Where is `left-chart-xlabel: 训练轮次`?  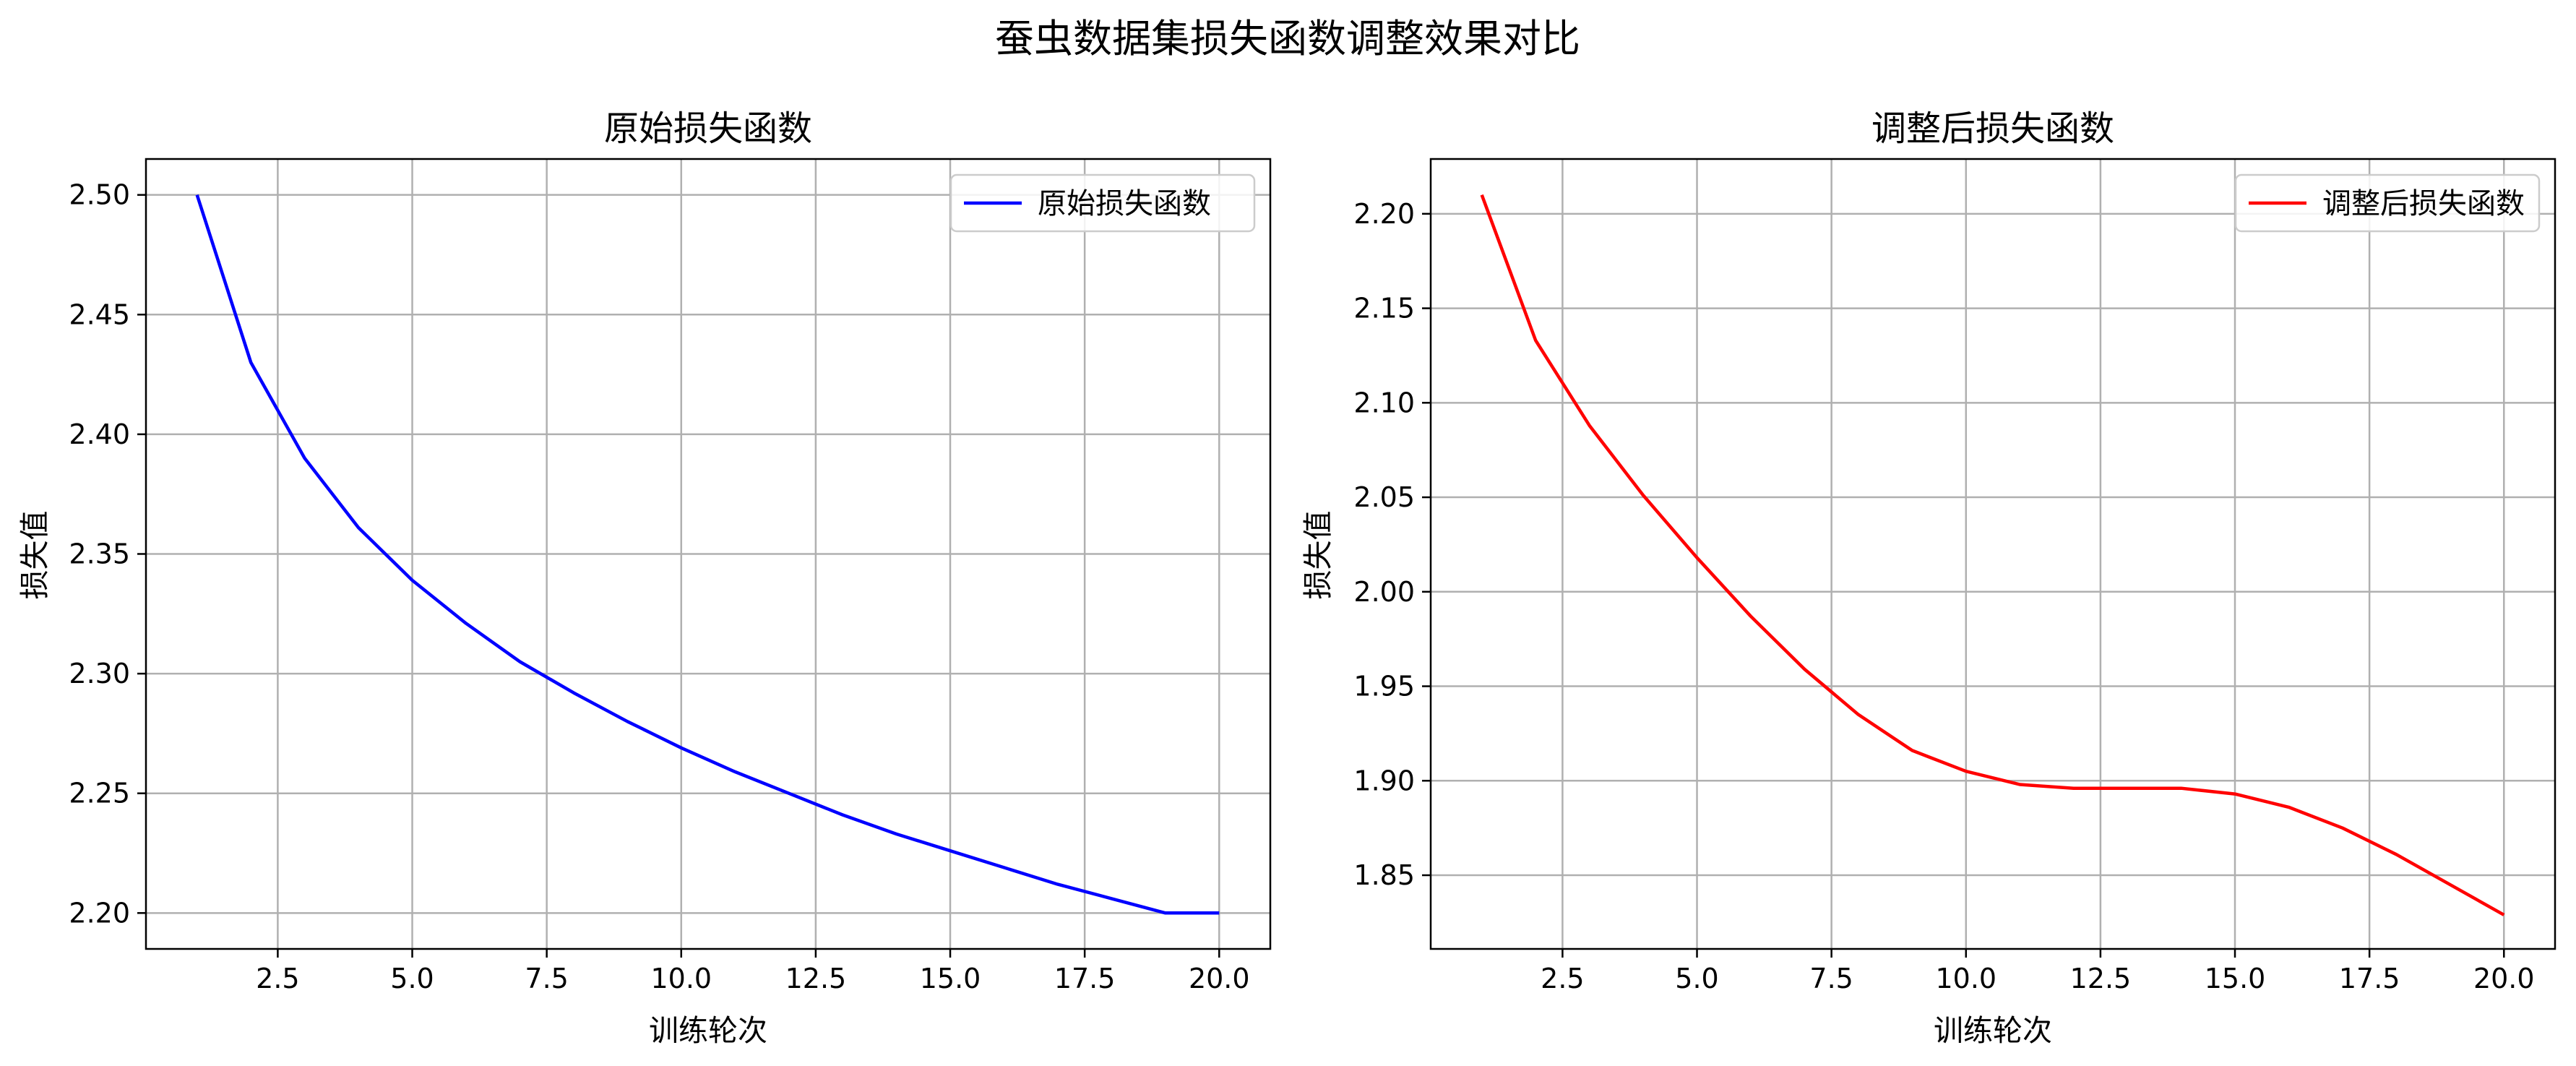 left-chart-xlabel: 训练轮次 is located at coordinates (708, 1030).